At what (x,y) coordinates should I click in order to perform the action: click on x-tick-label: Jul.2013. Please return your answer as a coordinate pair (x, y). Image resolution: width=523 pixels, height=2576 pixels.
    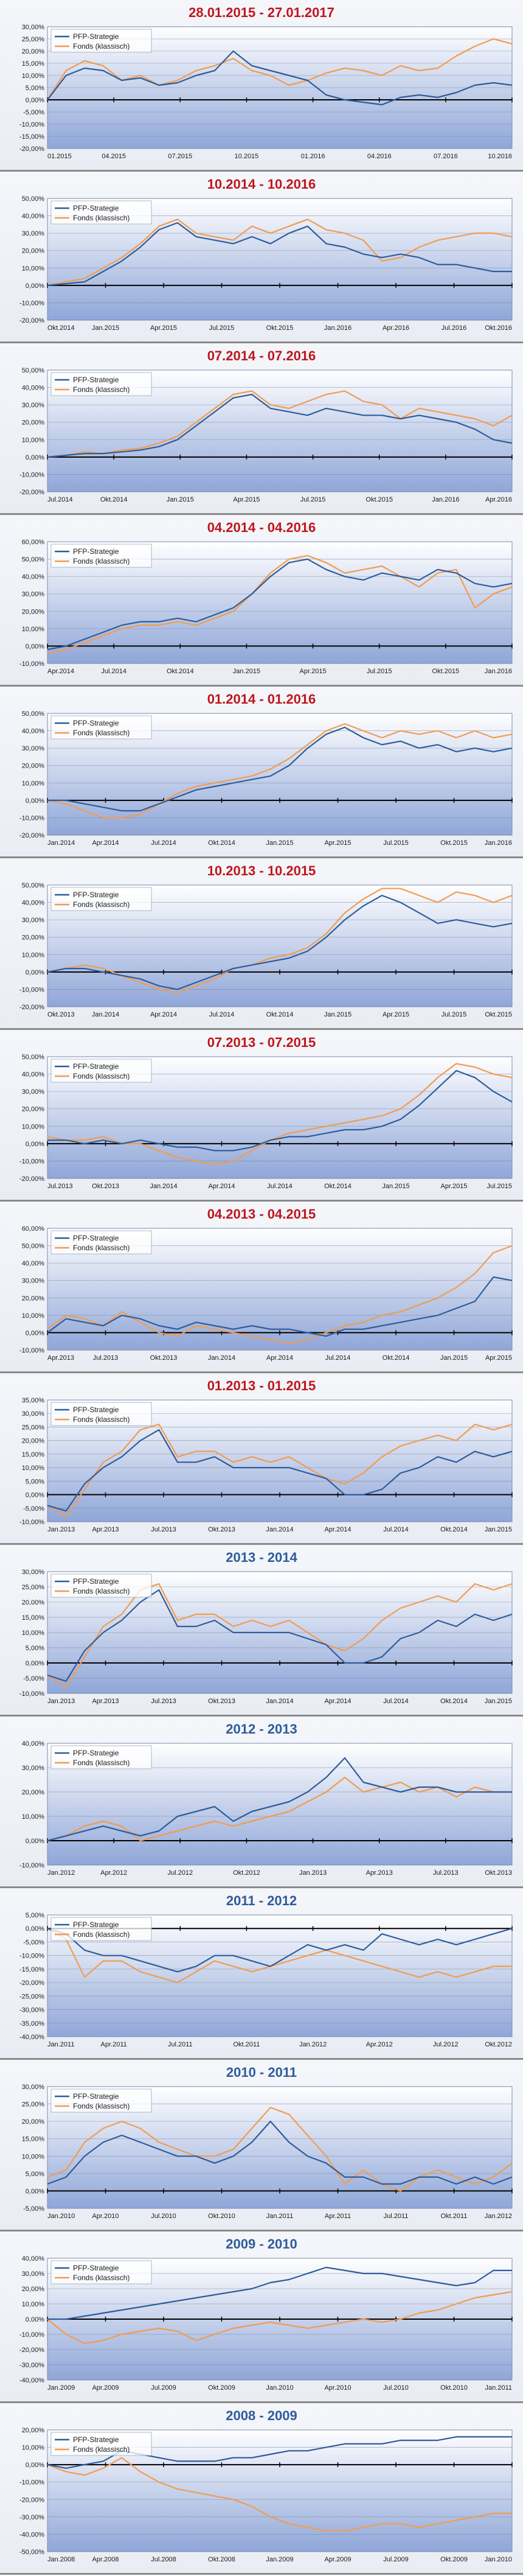
    Looking at the image, I should click on (163, 1529).